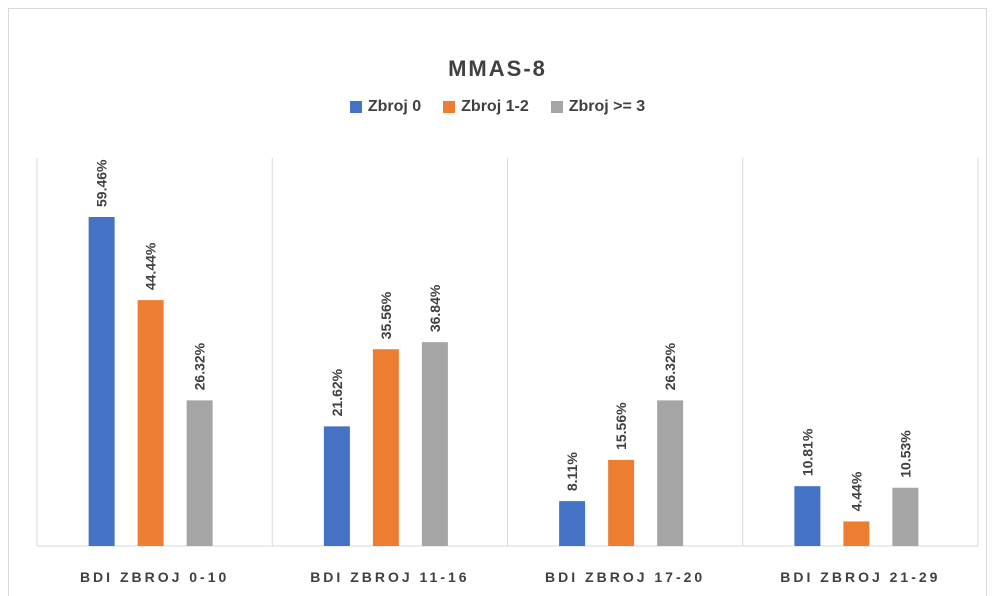 This screenshot has width=995, height=596. I want to click on data-label-1-2: 36.84%, so click(435, 308).